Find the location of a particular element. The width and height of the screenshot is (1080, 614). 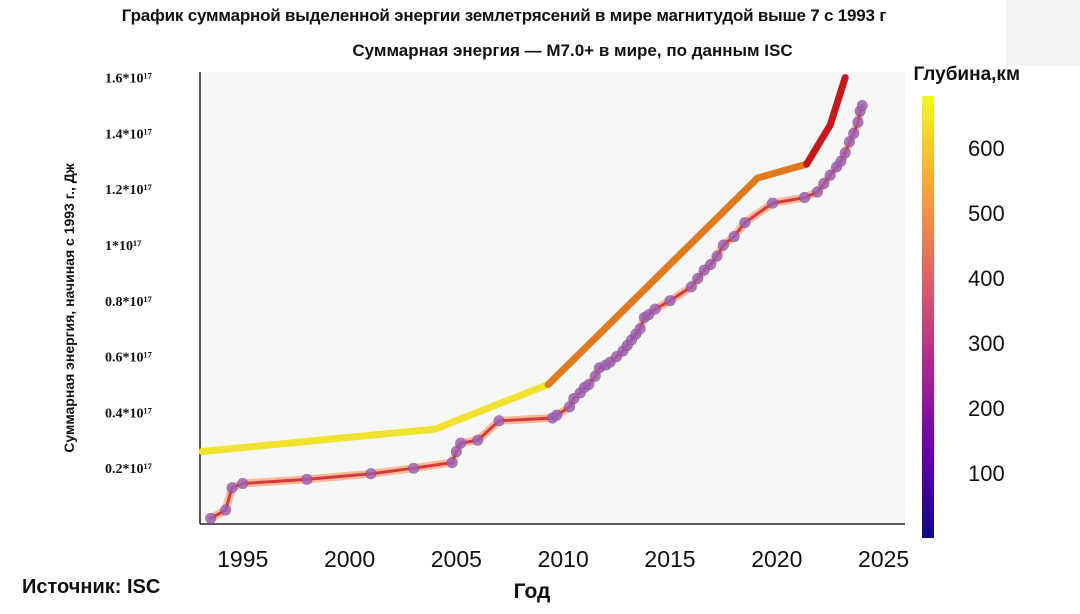

y-tick-label: 0.4*10¹⁷ is located at coordinates (128, 413).